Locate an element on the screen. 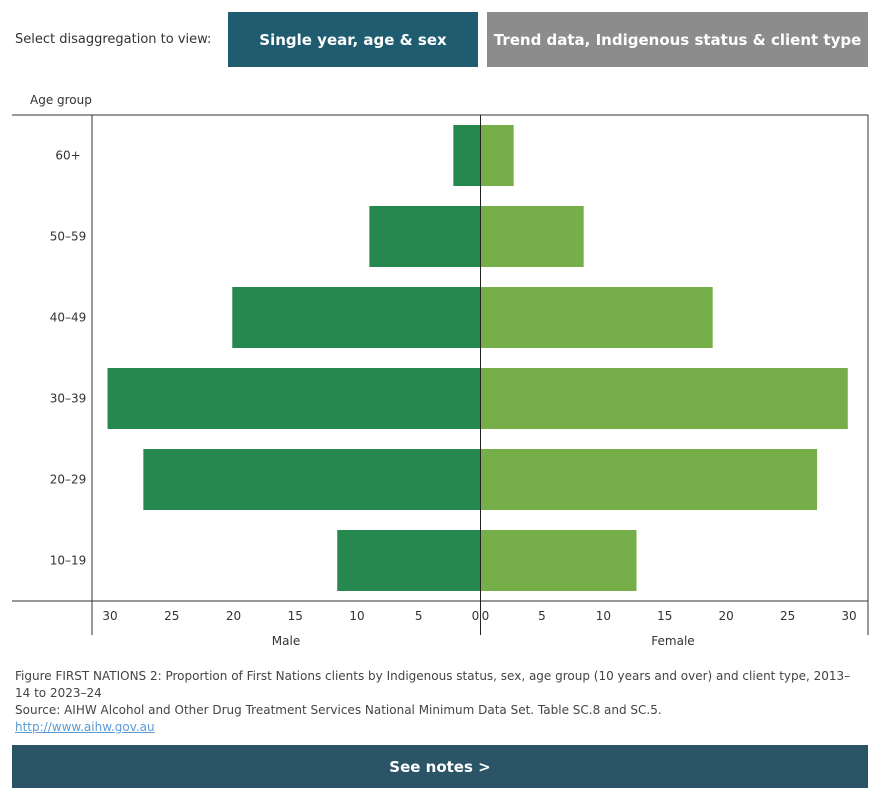 Image resolution: width=880 pixels, height=800 pixels. female-x-tick-label: 30 is located at coordinates (848, 616).